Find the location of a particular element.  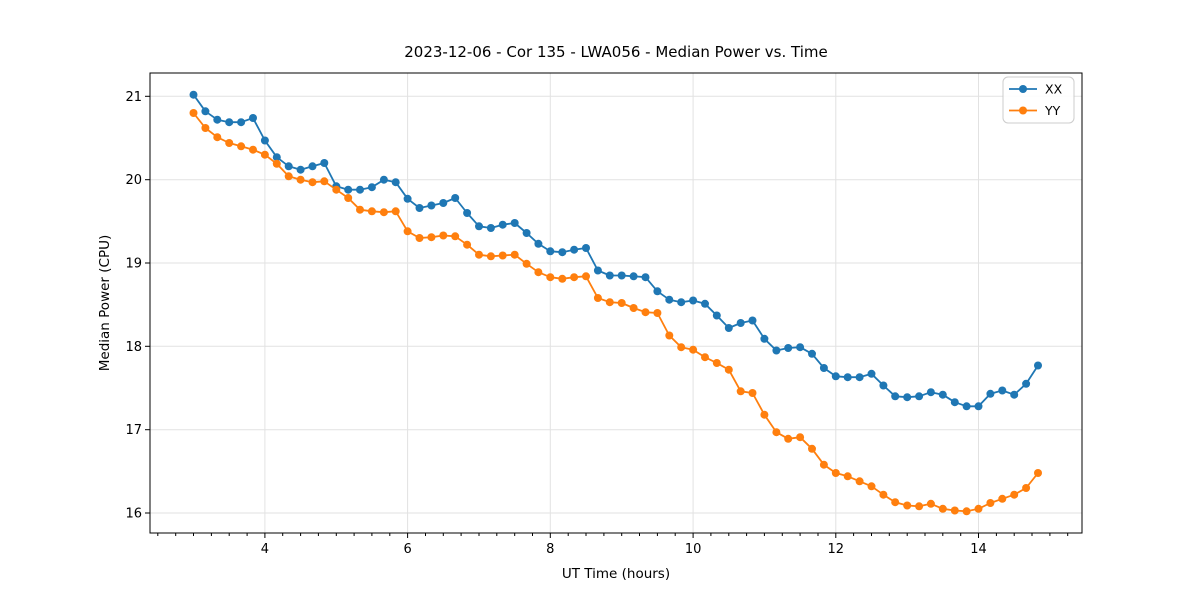

y-tick-label: 17 is located at coordinates (133, 430).